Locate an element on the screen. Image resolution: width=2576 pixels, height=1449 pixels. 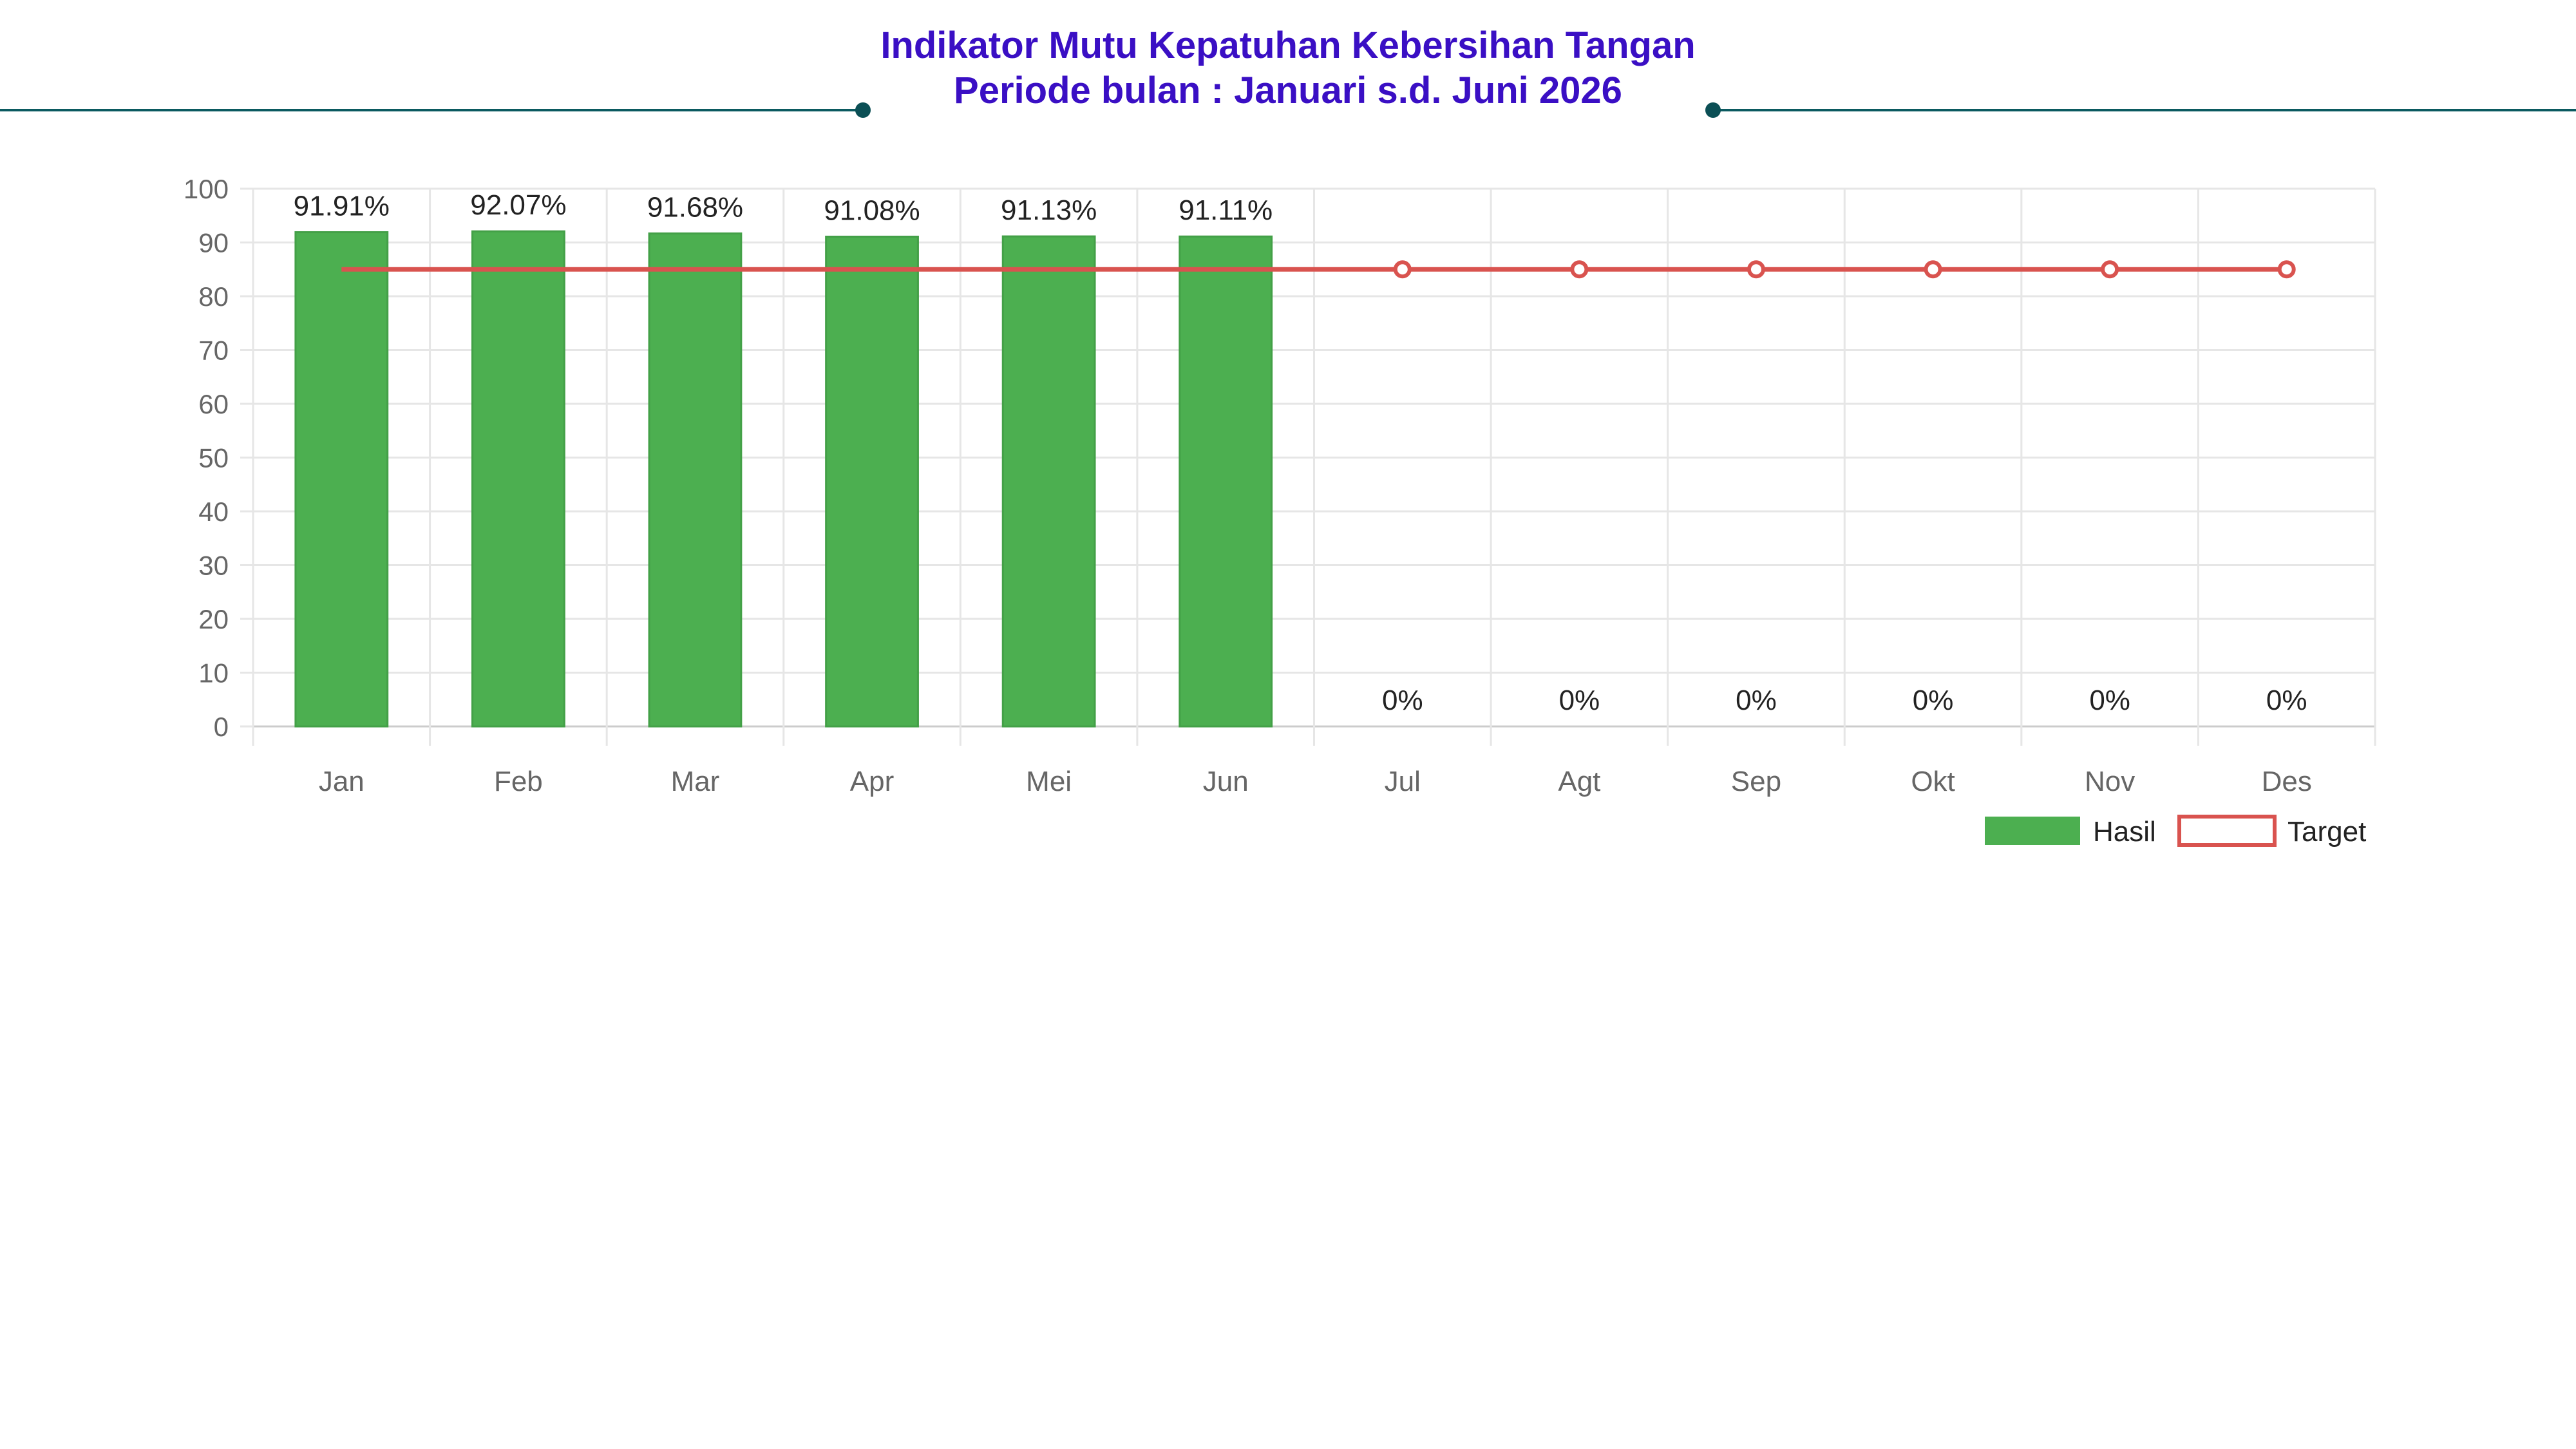
y-tick-label: 90 is located at coordinates (214, 243).